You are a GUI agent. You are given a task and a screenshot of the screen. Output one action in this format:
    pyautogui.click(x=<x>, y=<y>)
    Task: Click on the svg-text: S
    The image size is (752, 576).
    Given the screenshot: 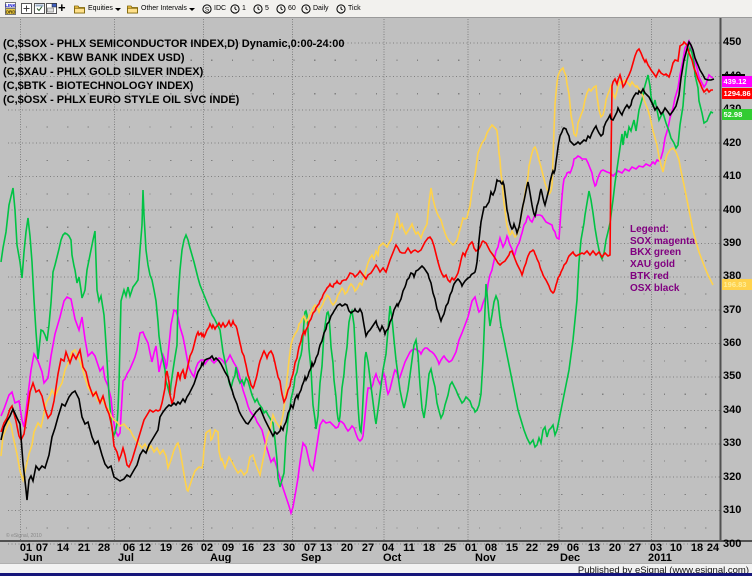 What is the action you would take?
    pyautogui.click(x=207, y=9)
    